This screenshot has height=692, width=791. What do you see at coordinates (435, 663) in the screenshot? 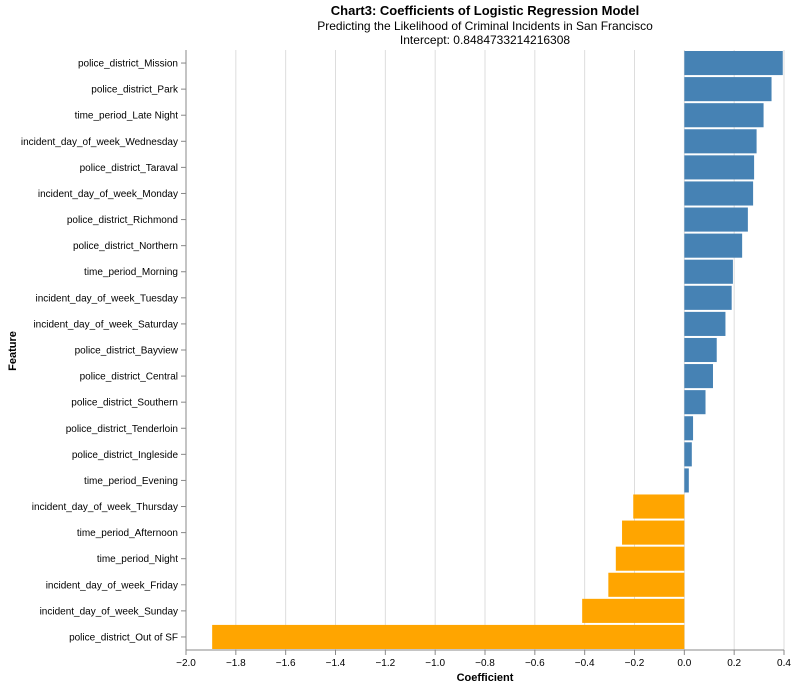
I see `x-tick-label: −1.0` at bounding box center [435, 663].